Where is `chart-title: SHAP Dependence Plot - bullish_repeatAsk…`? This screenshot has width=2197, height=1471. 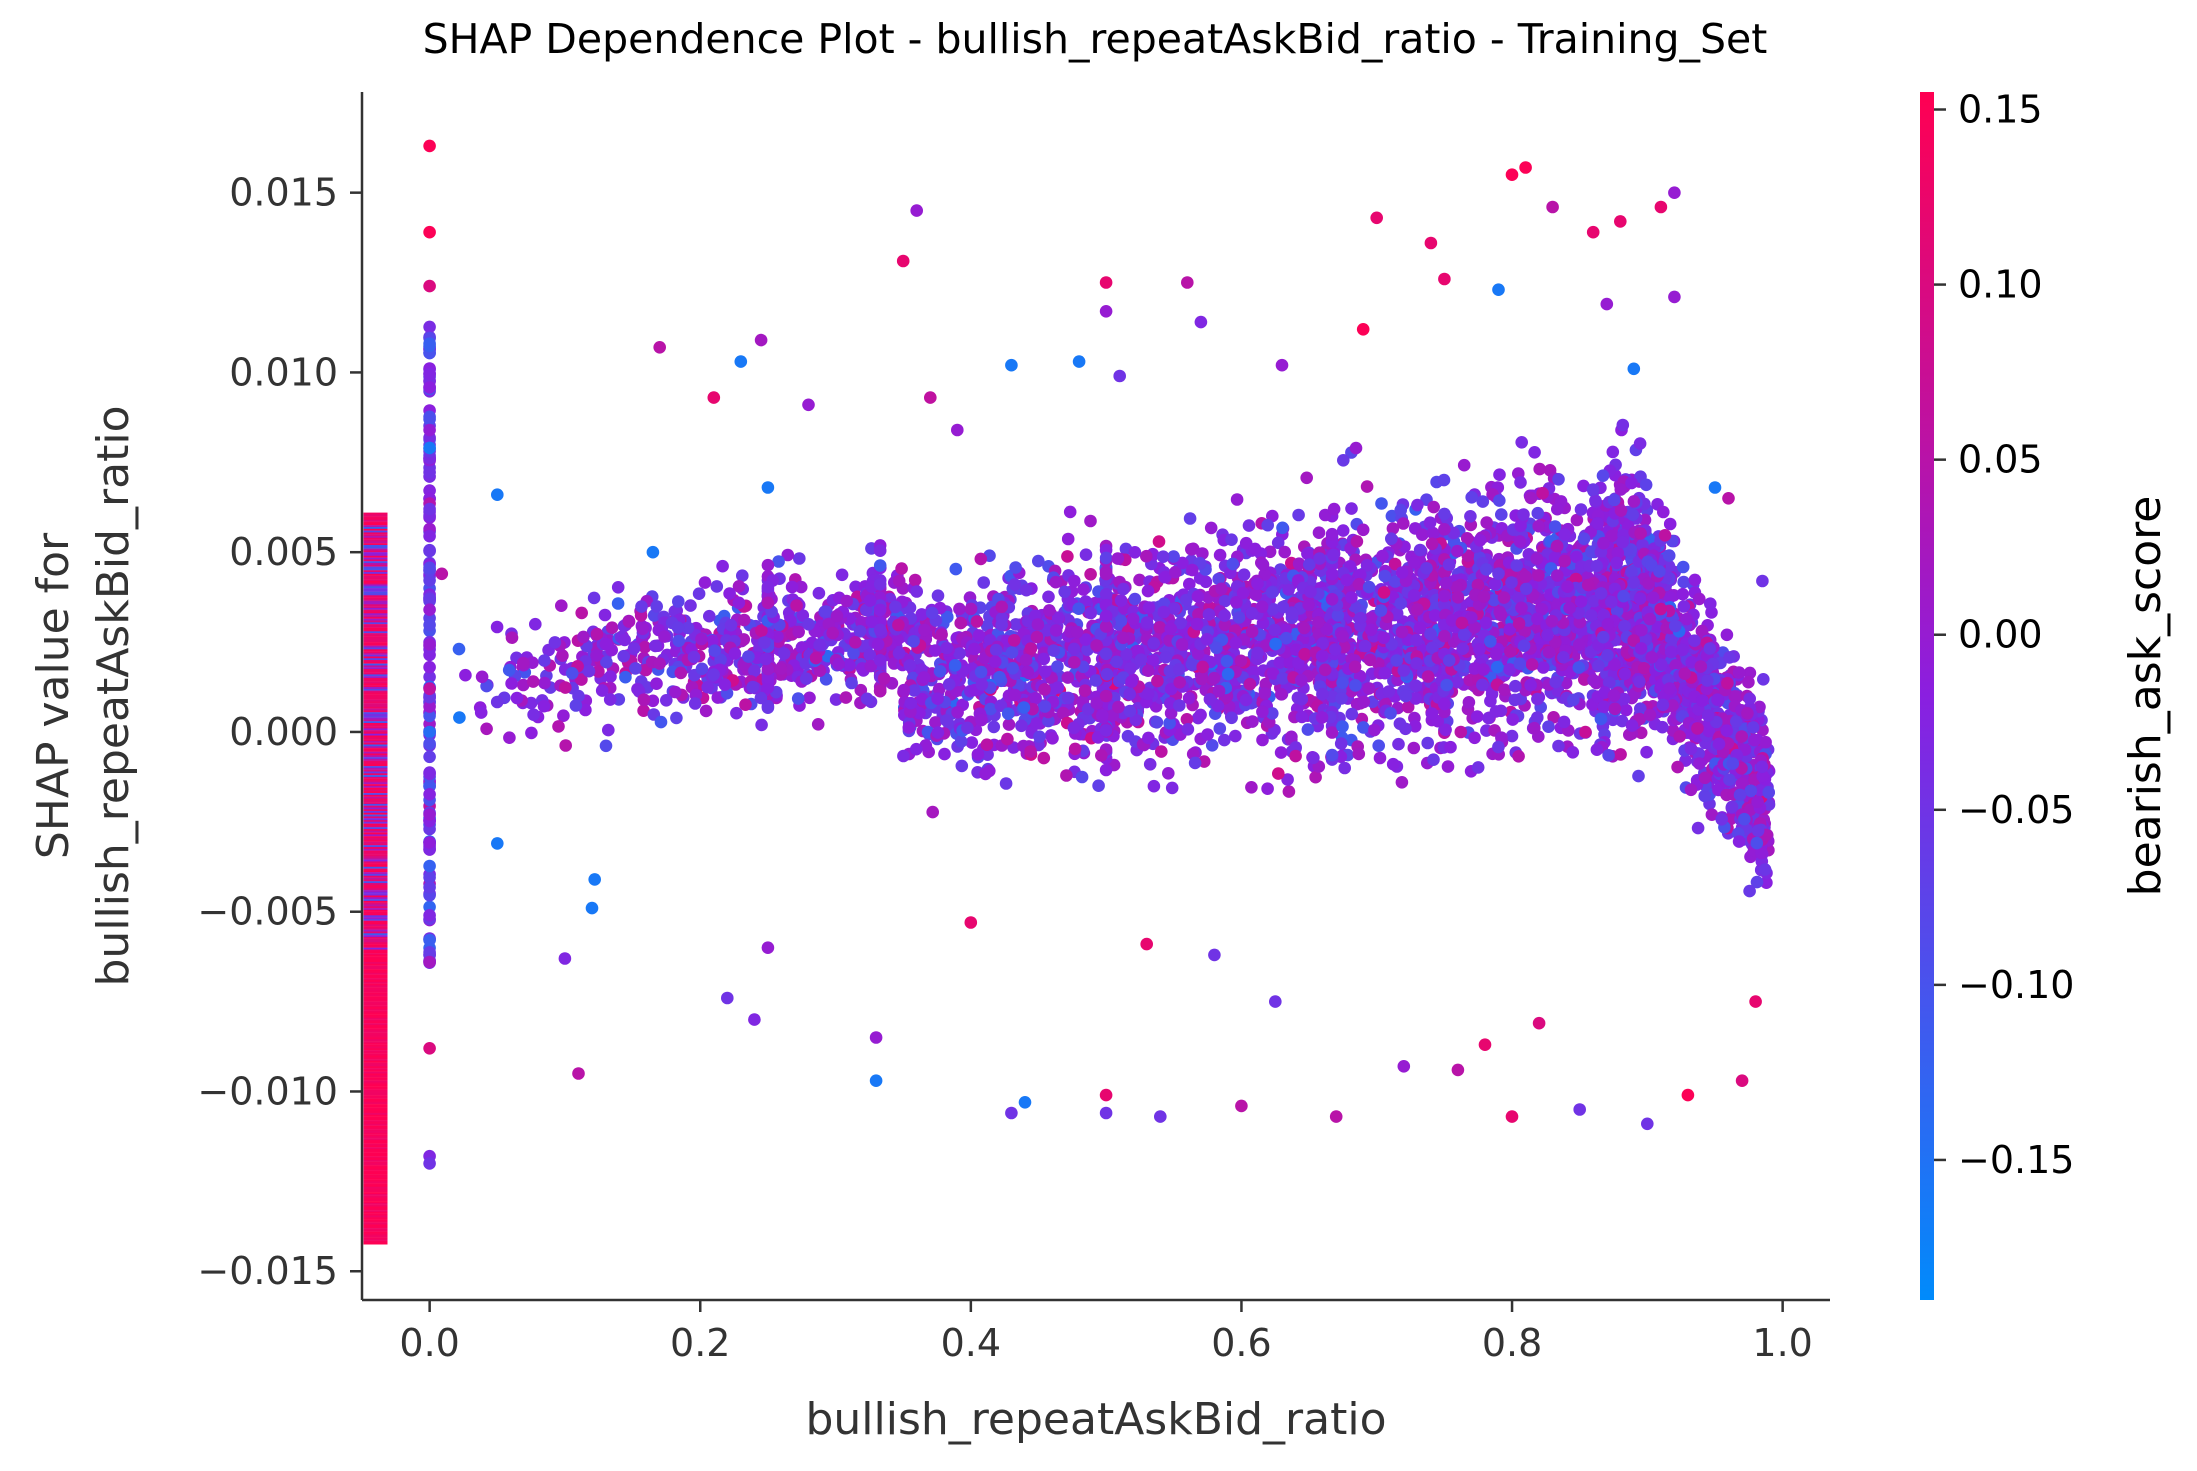 chart-title: SHAP Dependence Plot - bullish_repeatAsk… is located at coordinates (1095, 39).